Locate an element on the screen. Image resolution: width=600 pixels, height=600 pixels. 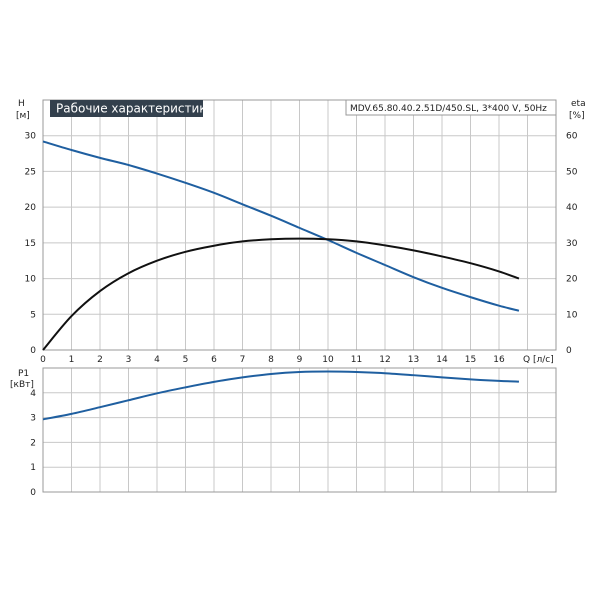
y-left-tick-label: 0 is located at coordinates (33, 351).